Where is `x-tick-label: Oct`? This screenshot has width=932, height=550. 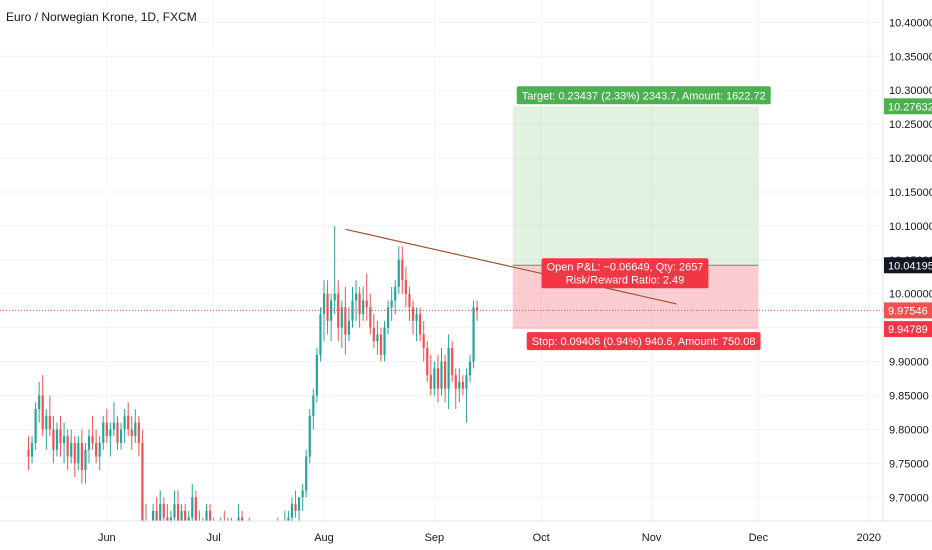 x-tick-label: Oct is located at coordinates (541, 538).